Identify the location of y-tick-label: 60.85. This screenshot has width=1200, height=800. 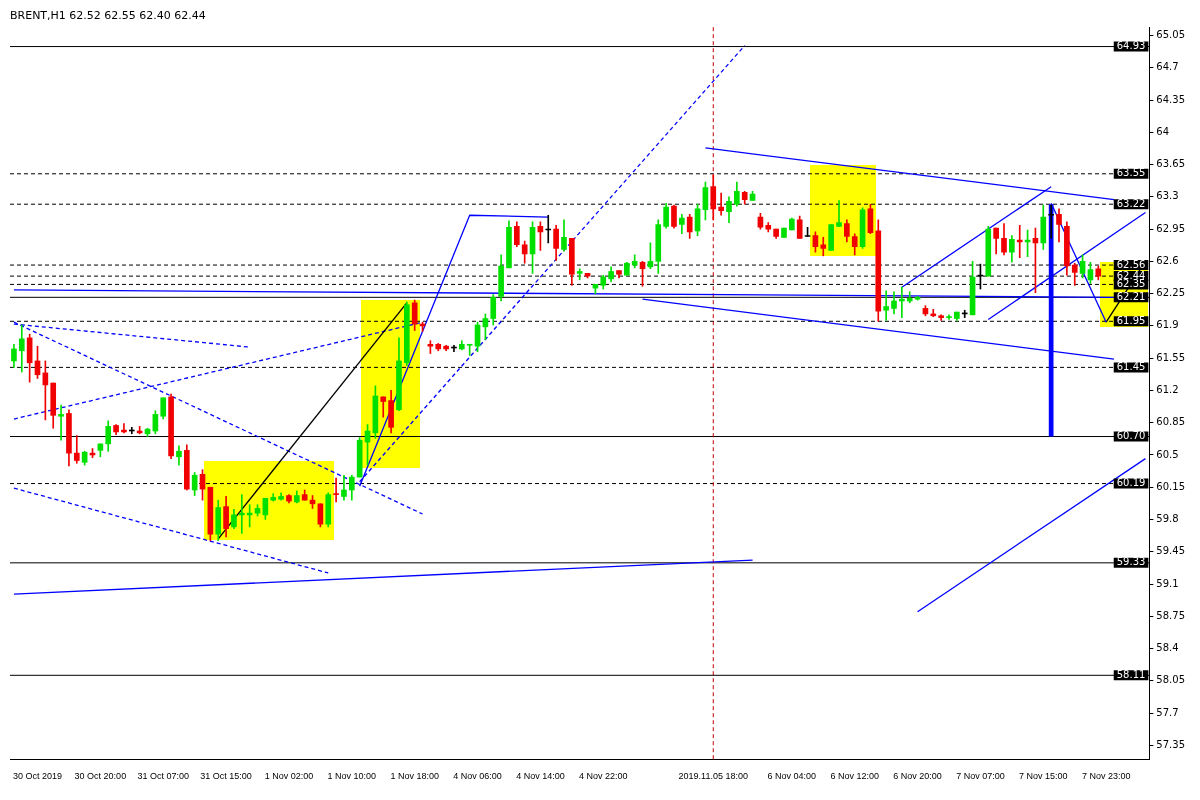
(1171, 422).